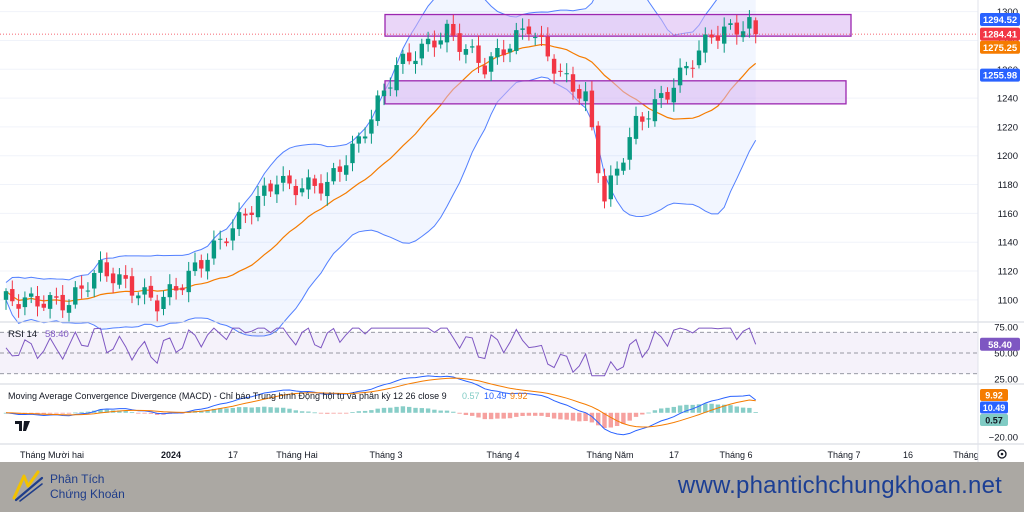 The width and height of the screenshot is (1024, 512). I want to click on price-tick-label: 1300, so click(1007, 12).